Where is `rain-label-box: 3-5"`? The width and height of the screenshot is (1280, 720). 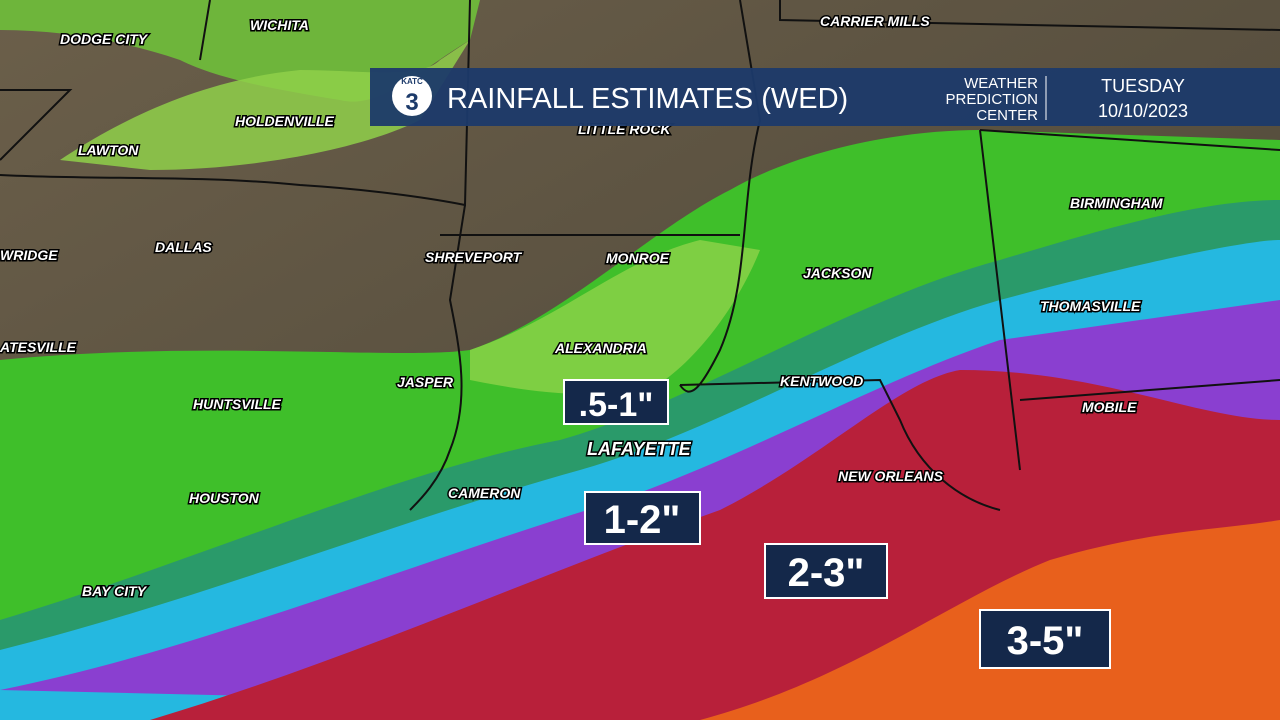
rain-label-box: 3-5" is located at coordinates (1045, 639).